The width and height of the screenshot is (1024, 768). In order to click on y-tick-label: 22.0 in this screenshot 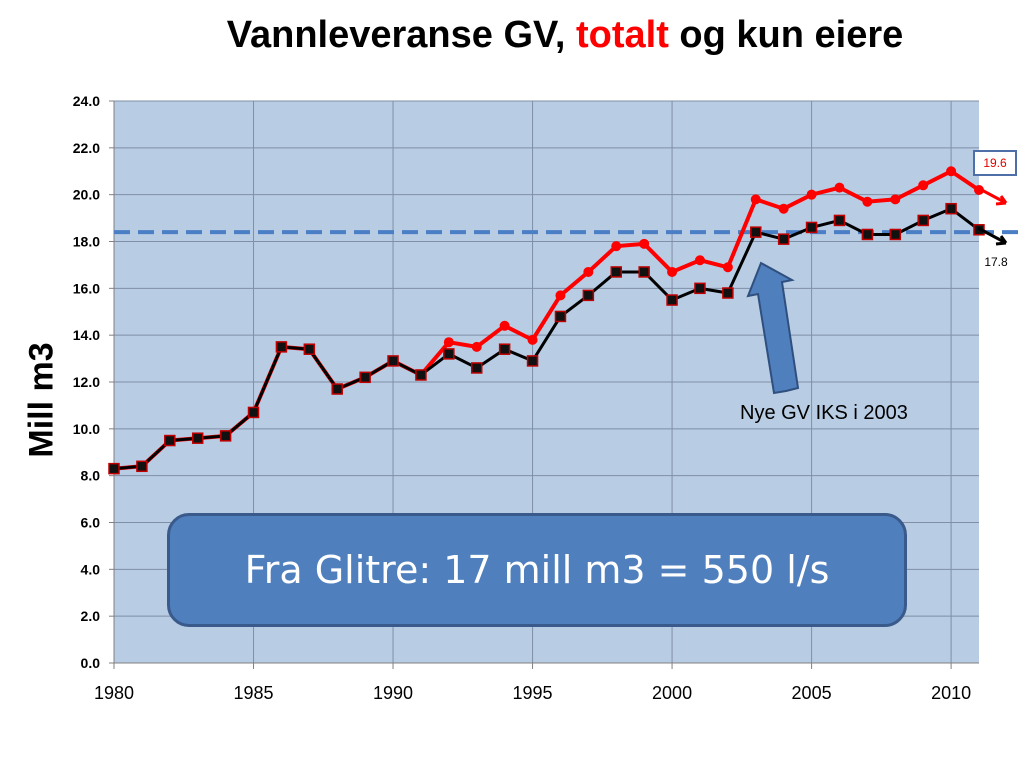, I will do `click(86, 148)`.